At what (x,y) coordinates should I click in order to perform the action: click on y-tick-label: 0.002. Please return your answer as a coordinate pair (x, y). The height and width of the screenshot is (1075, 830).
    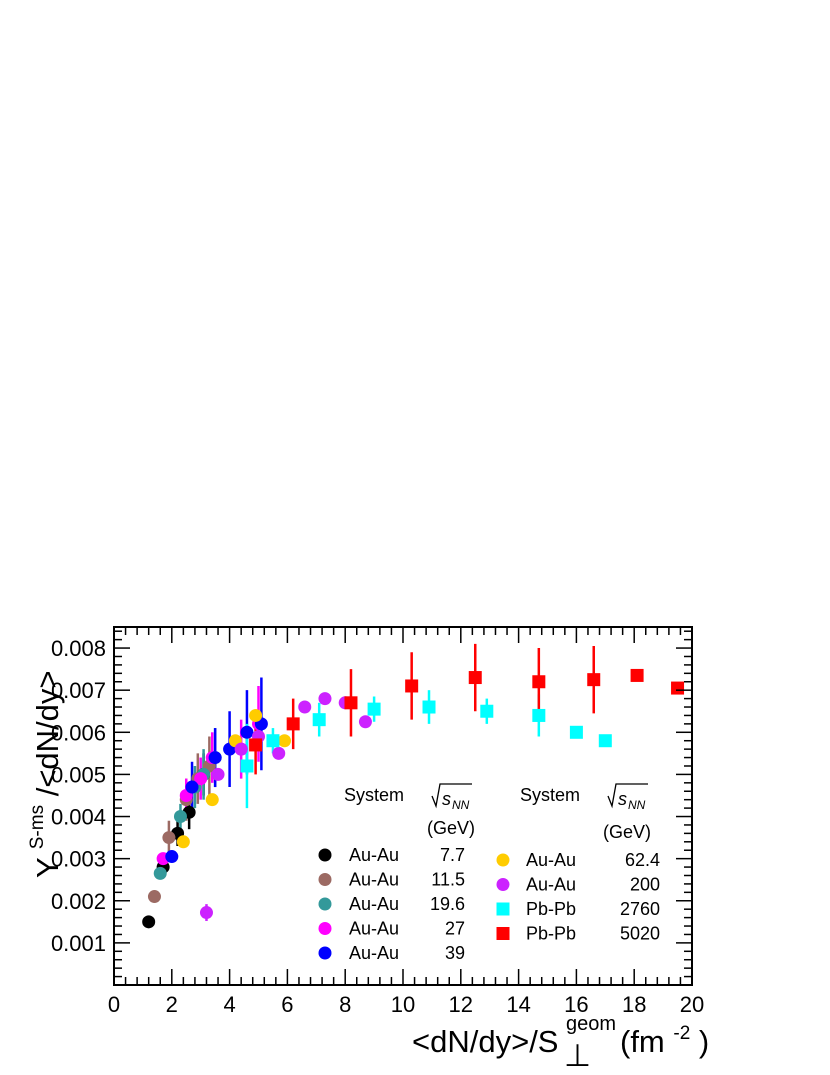
    Looking at the image, I should click on (78, 901).